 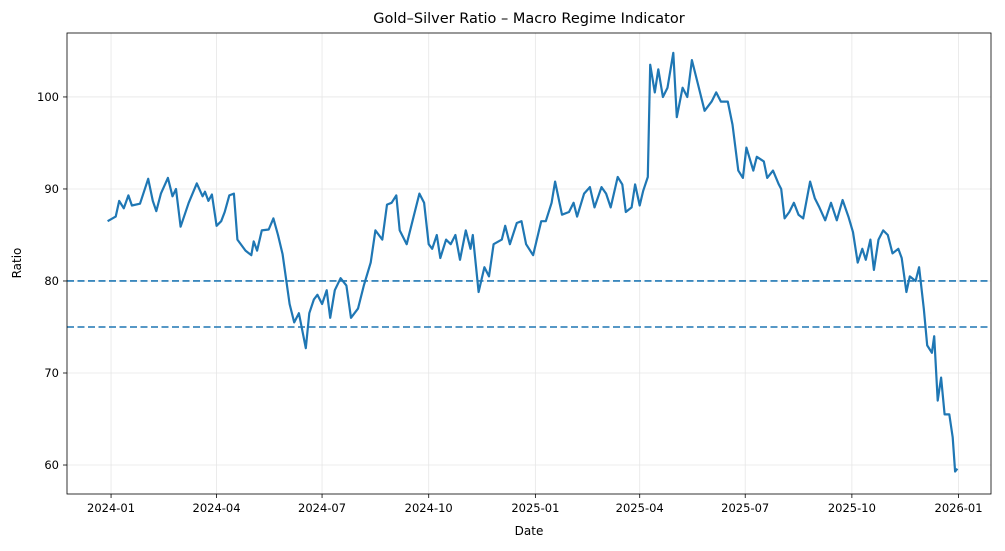 I want to click on x-tick-label: 2025-10, so click(x=852, y=508).